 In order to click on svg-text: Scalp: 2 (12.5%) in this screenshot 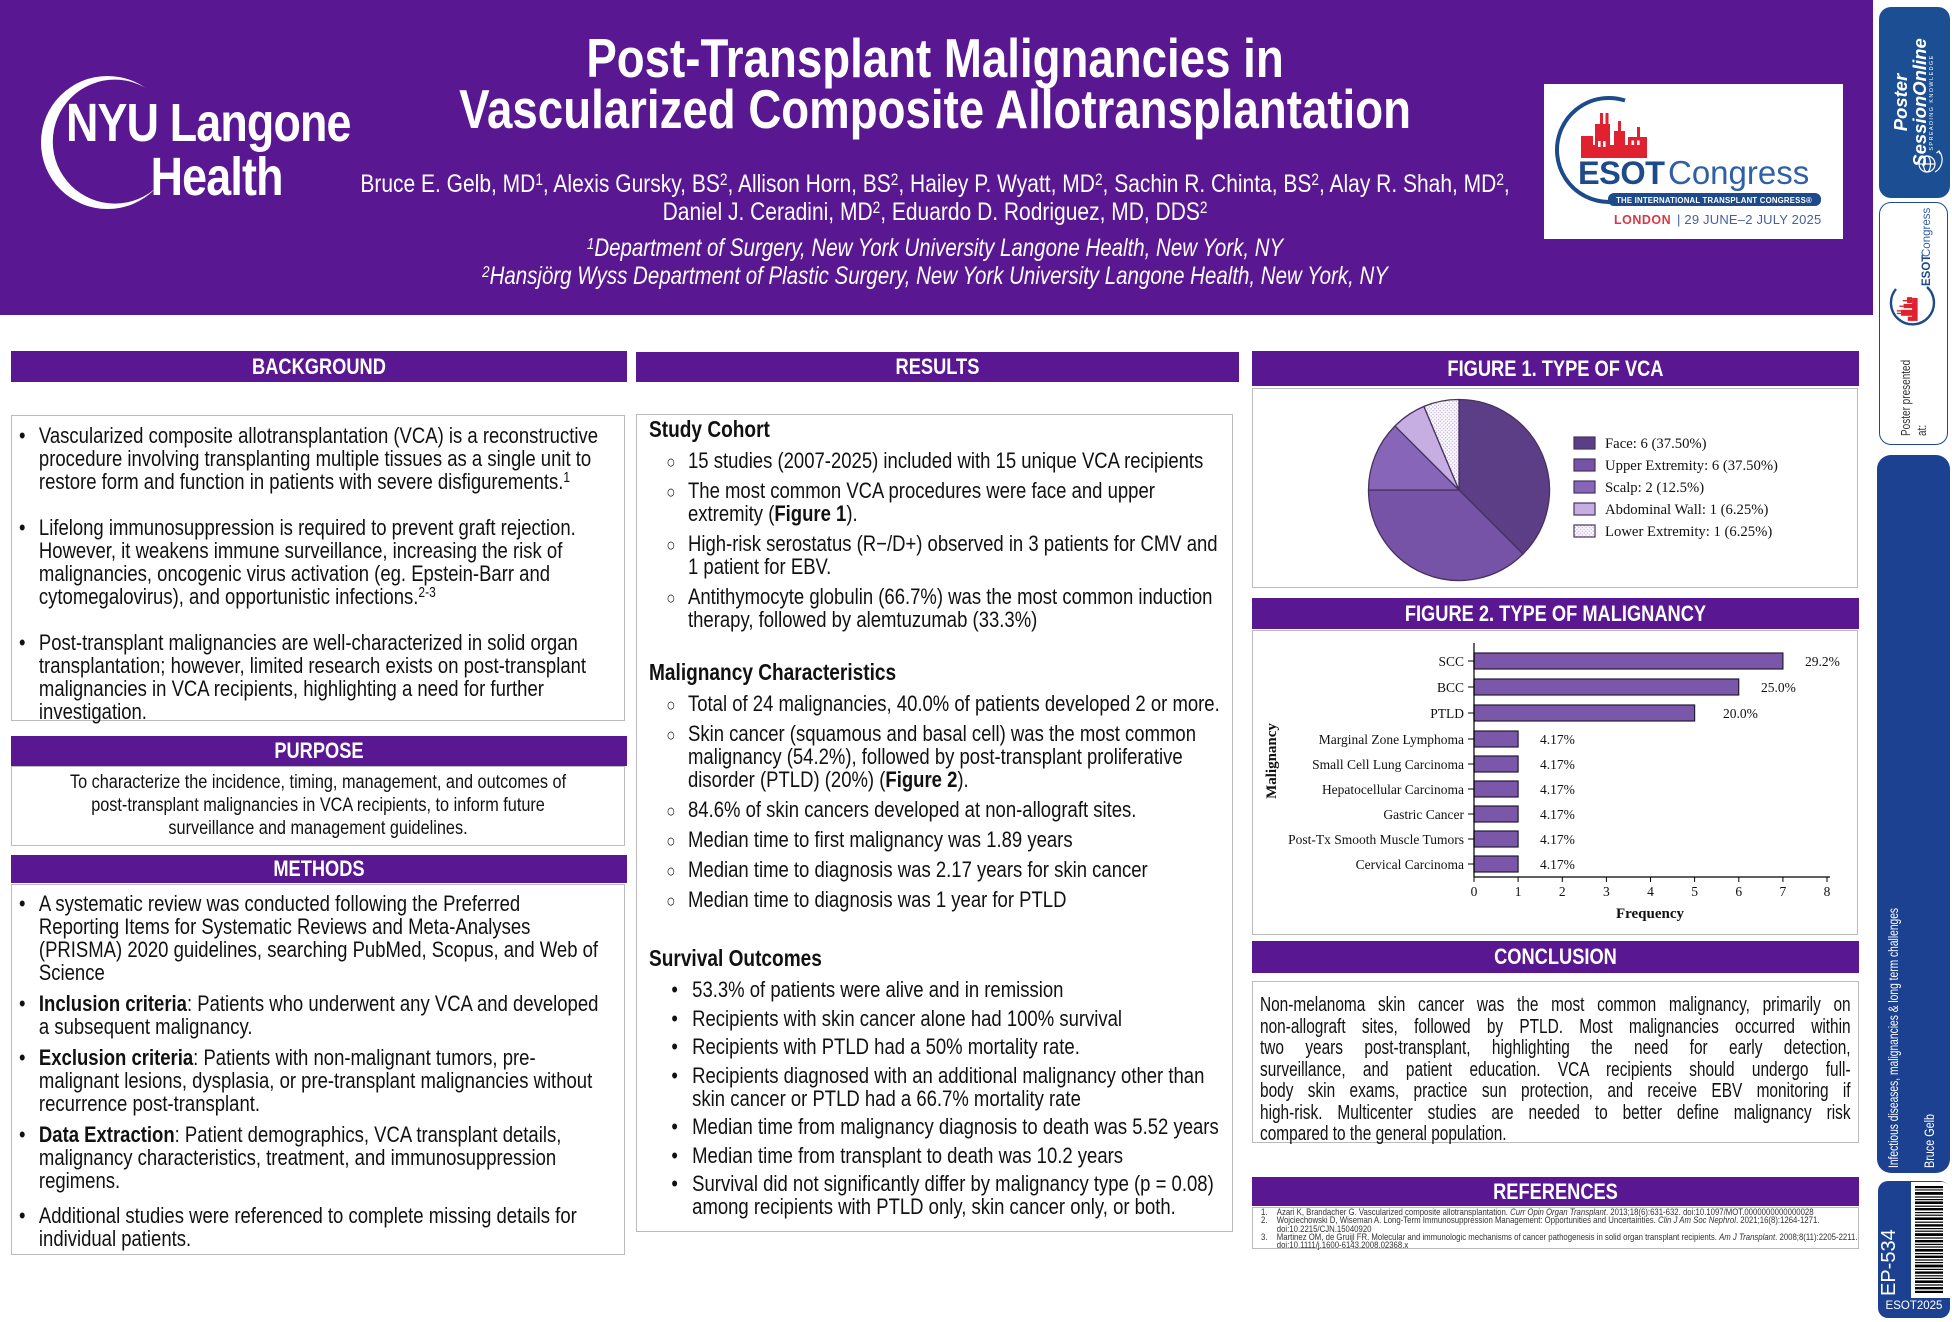, I will do `click(1654, 488)`.